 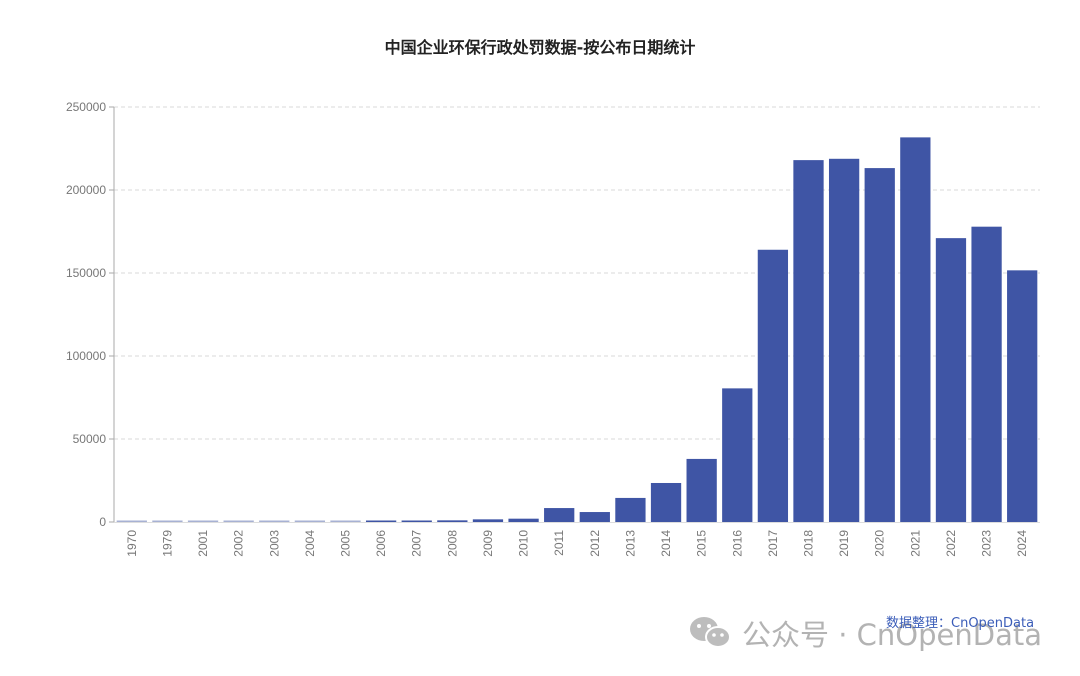 I want to click on x-tick-label: 2005, so click(x=346, y=543).